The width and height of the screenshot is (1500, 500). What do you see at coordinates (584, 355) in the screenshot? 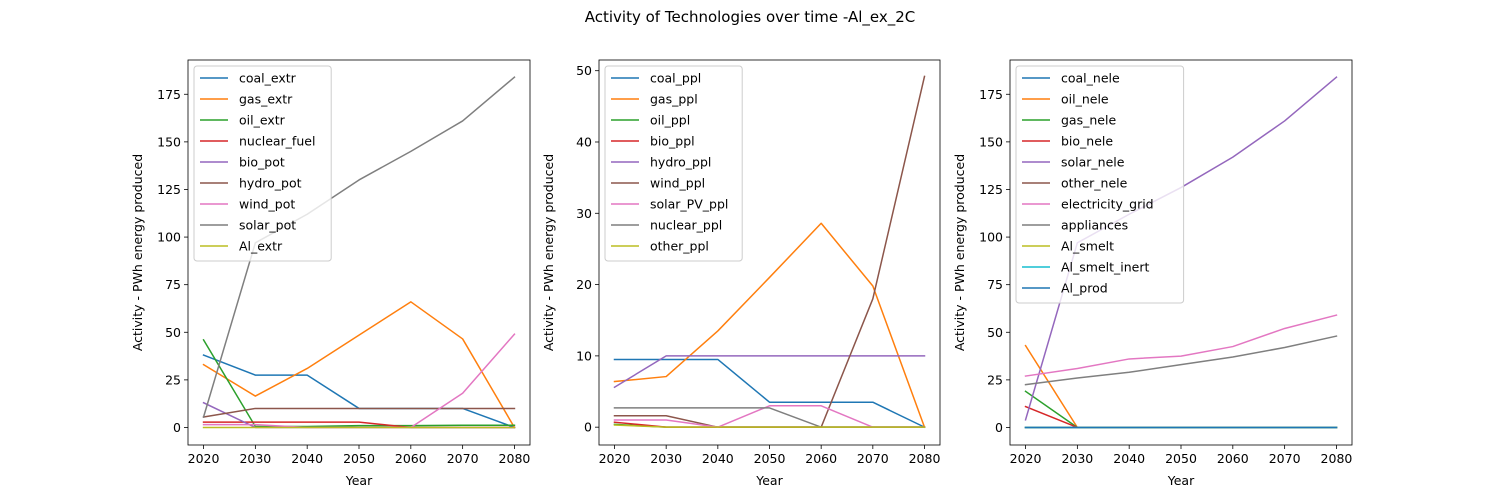
I see `y-tick-label: 10` at bounding box center [584, 355].